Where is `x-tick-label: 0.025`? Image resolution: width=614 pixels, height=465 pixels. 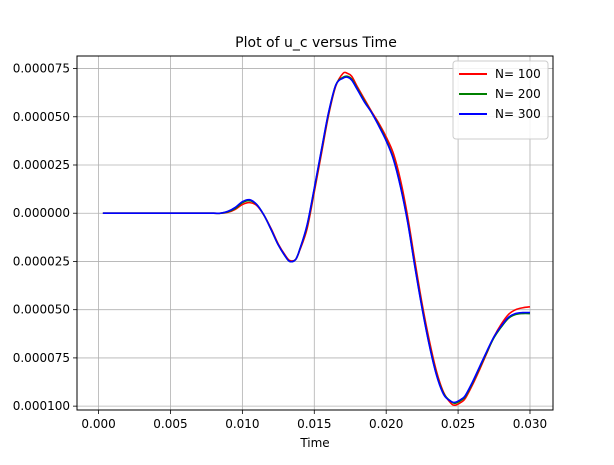 x-tick-label: 0.025 is located at coordinates (458, 424).